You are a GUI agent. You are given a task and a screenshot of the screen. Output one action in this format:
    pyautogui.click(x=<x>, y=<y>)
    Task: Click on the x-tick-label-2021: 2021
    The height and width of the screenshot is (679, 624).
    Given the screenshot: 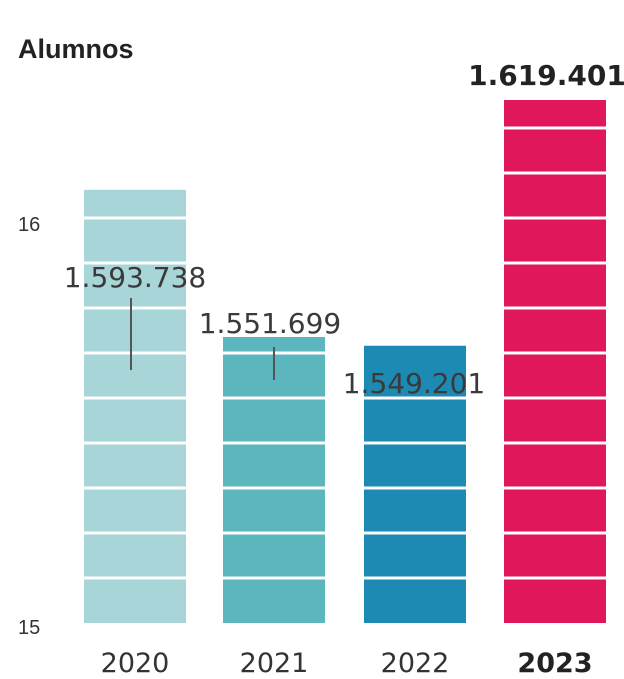 What is the action you would take?
    pyautogui.click(x=274, y=663)
    